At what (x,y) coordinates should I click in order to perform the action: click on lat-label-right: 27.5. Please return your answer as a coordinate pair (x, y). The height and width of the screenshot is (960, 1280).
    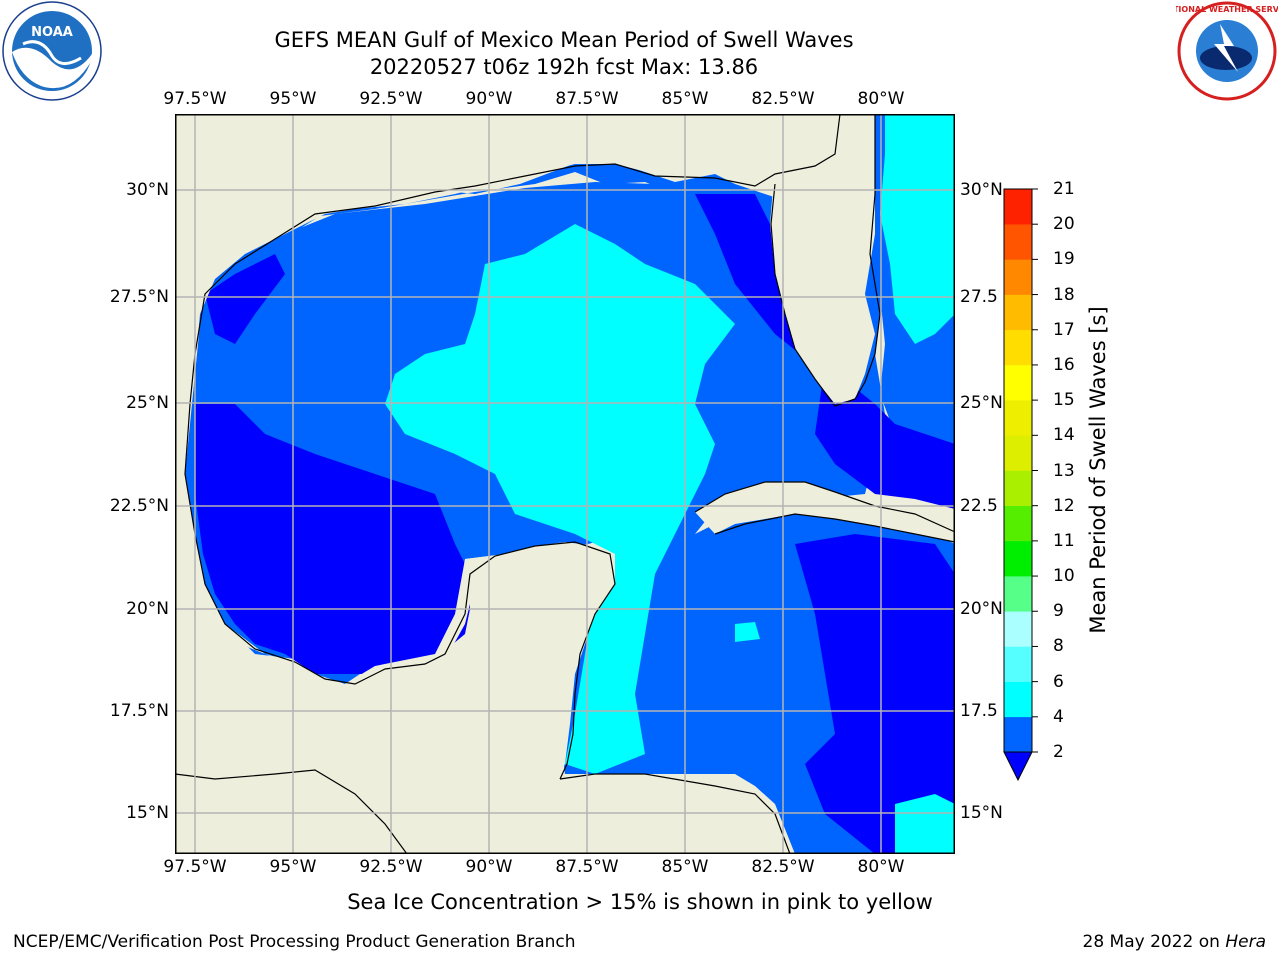
    Looking at the image, I should click on (979, 297).